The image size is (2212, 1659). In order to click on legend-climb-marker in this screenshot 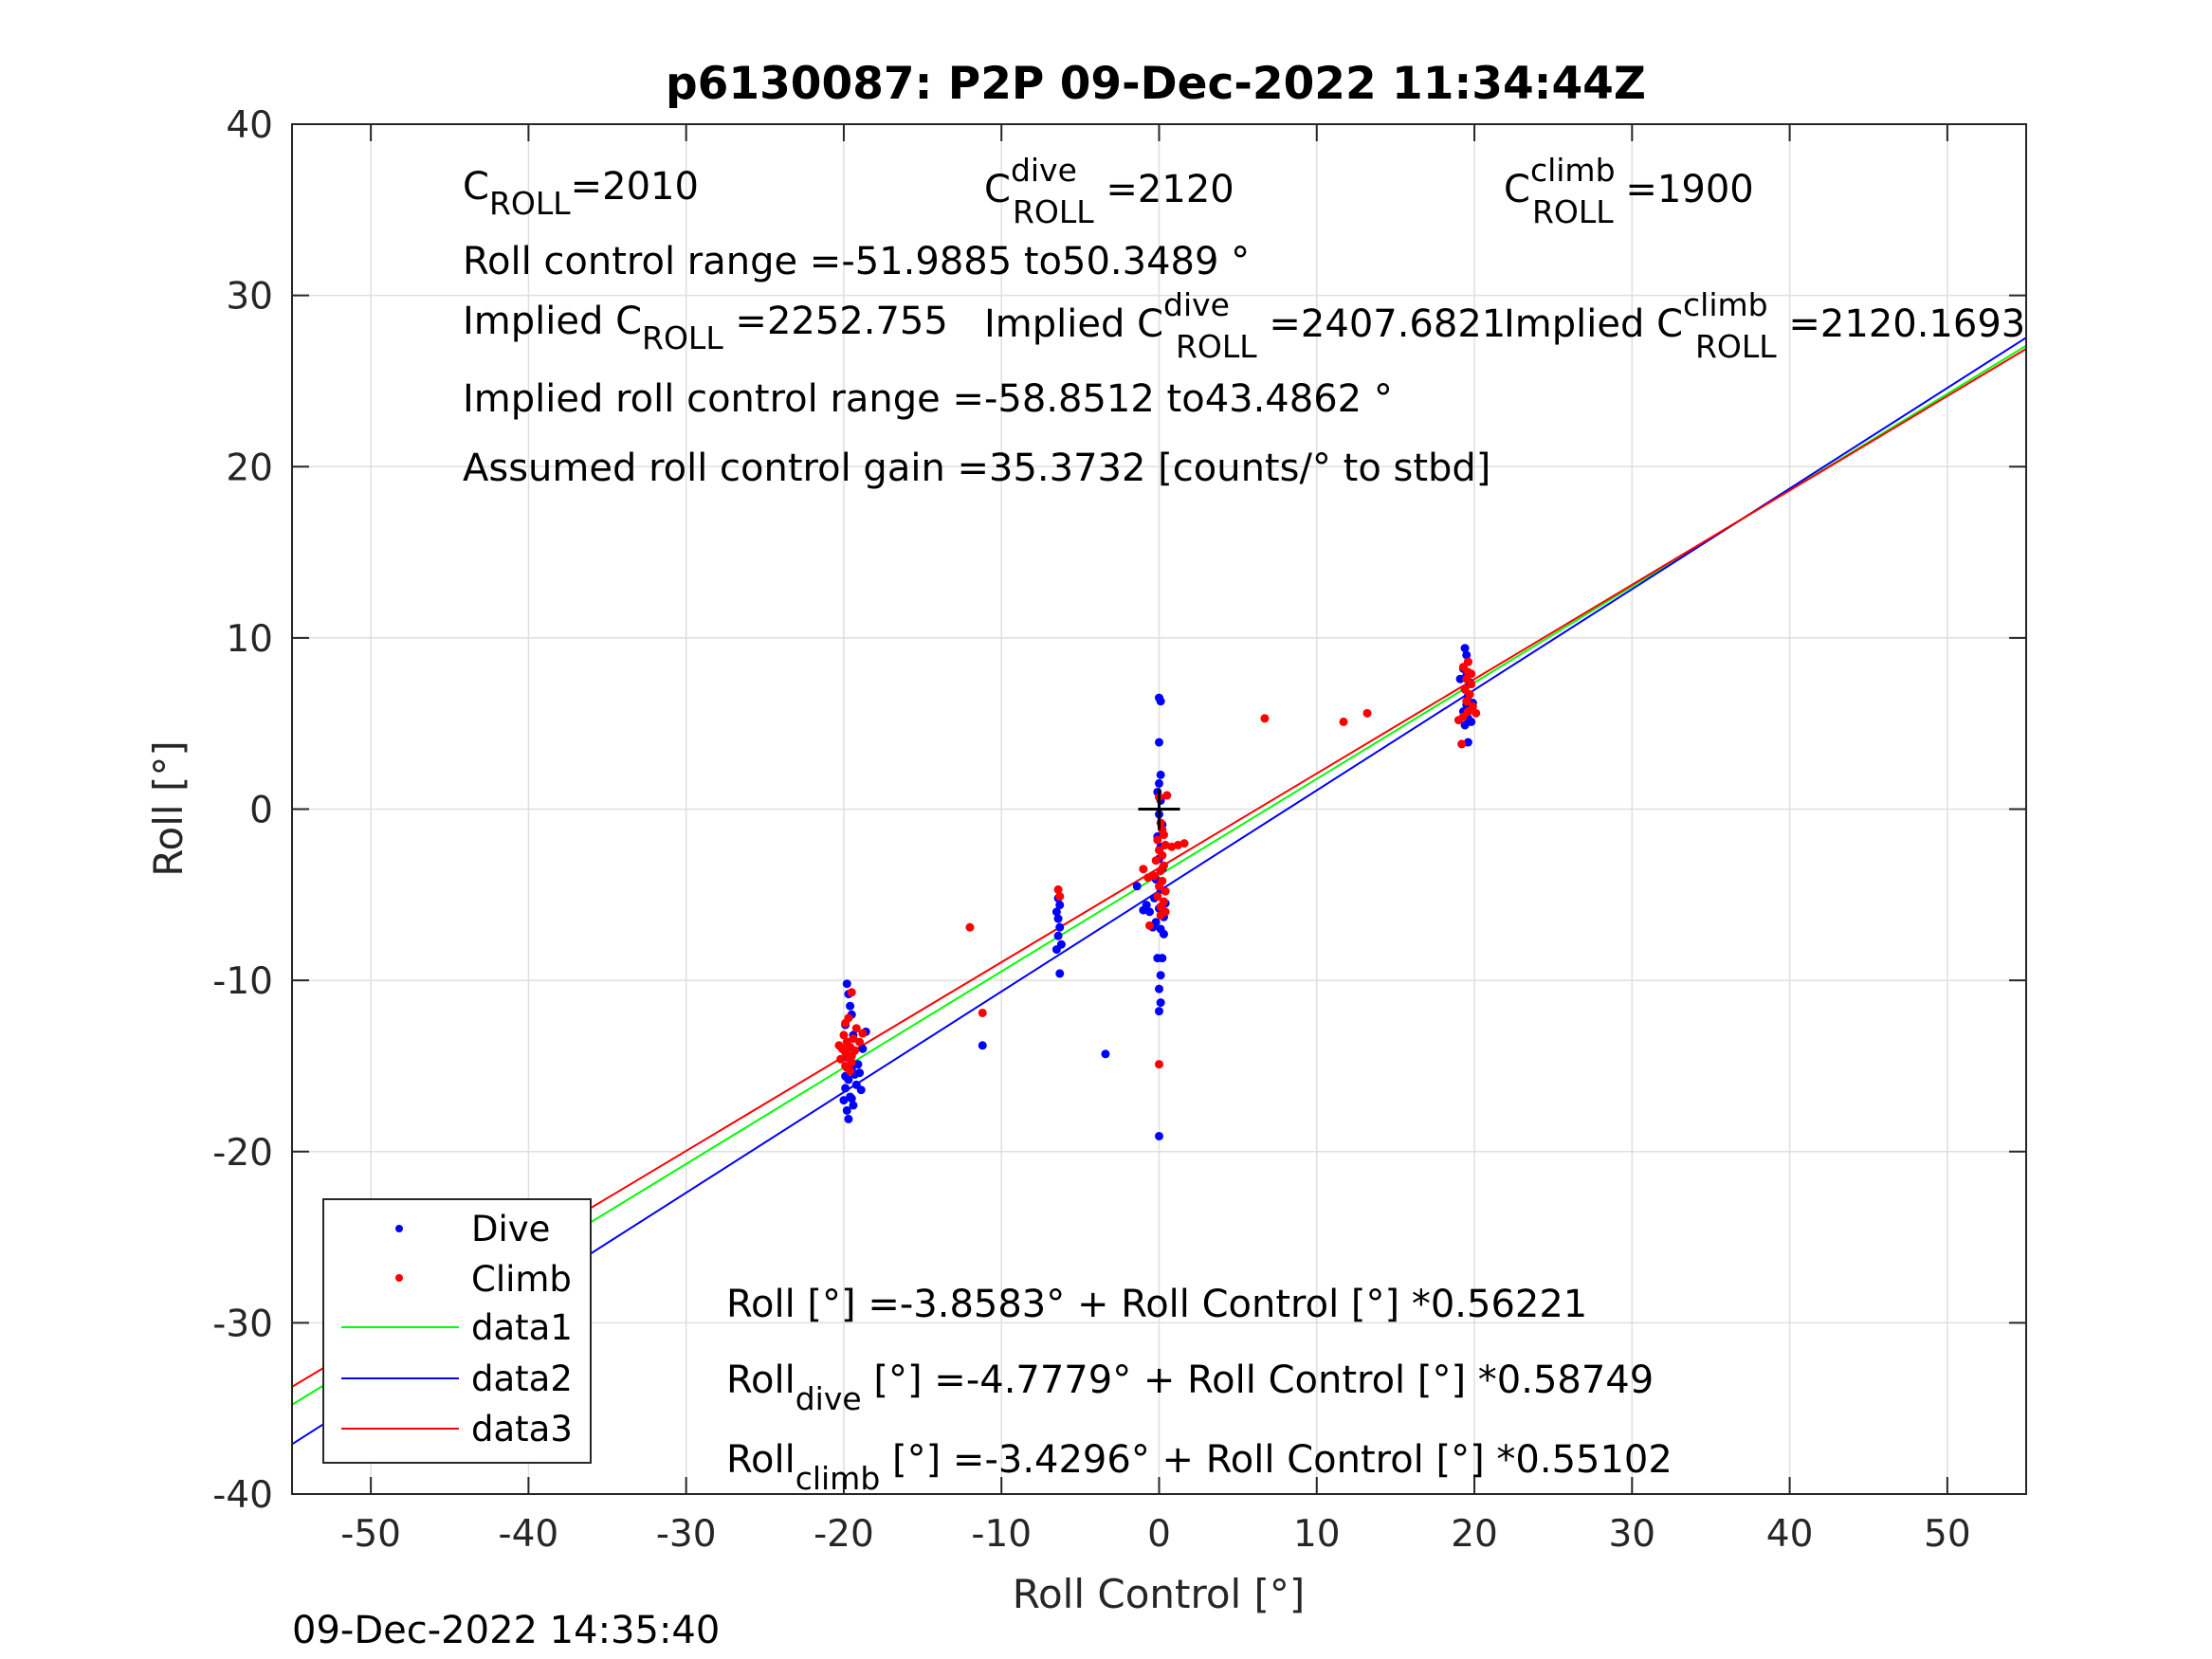, I will do `click(399, 1278)`.